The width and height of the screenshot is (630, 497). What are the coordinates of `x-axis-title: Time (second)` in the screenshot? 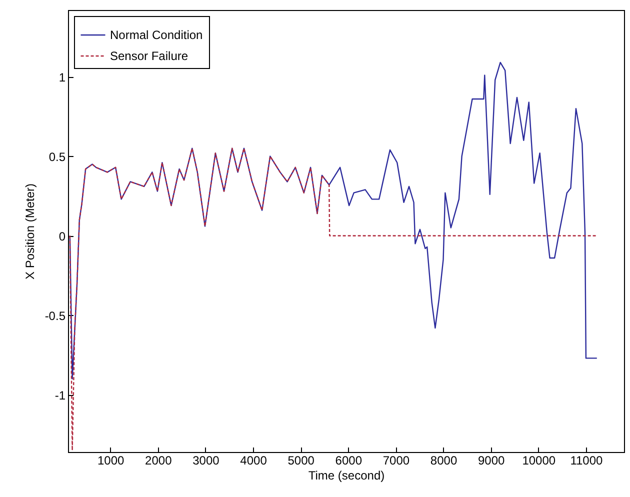 It's located at (346, 475).